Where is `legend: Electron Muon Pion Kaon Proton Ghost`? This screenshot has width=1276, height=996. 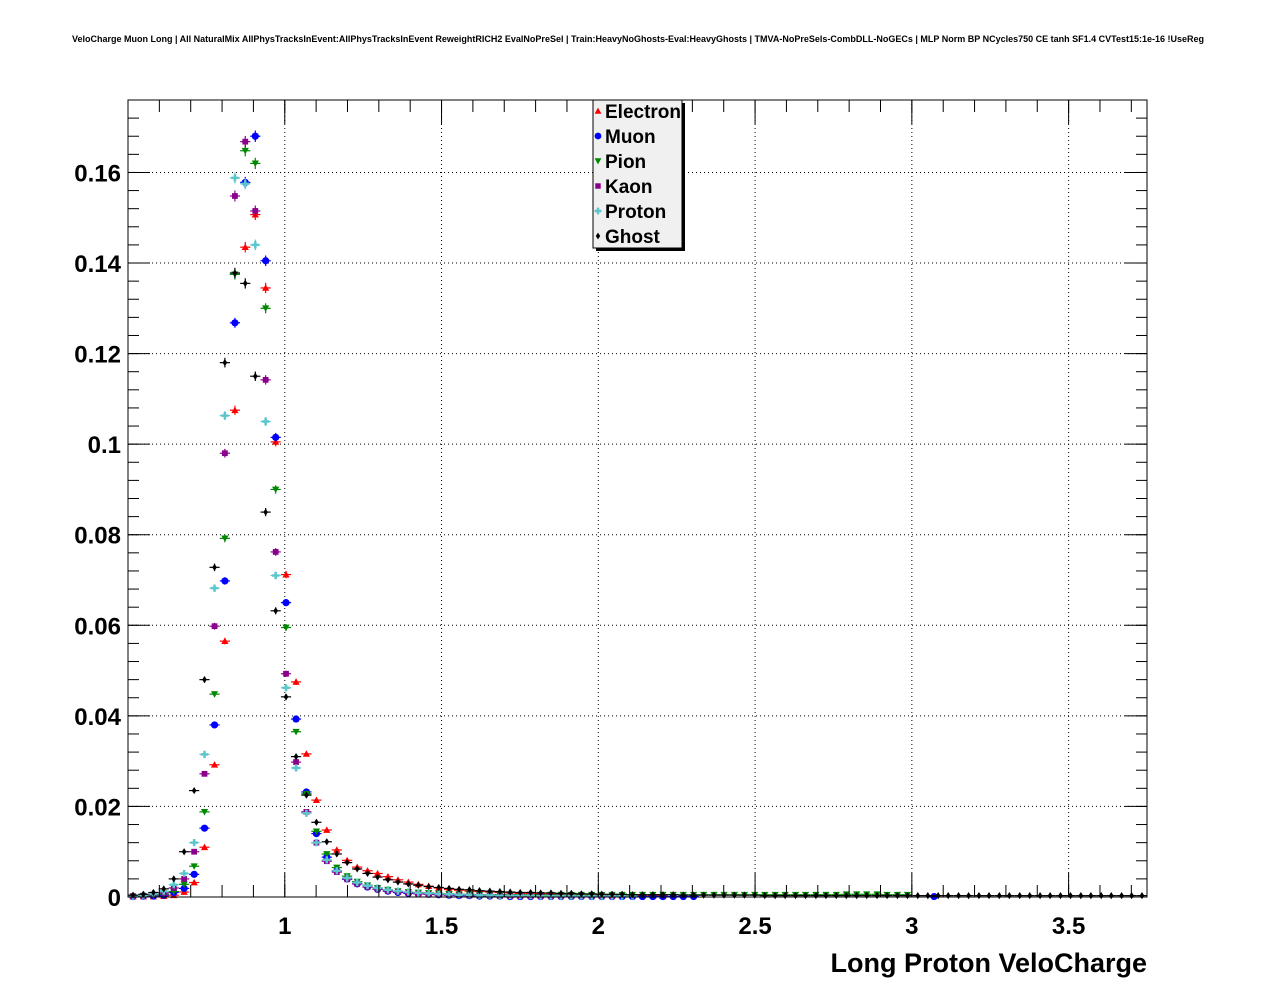 legend: Electron Muon Pion Kaon Proton Ghost is located at coordinates (638, 175).